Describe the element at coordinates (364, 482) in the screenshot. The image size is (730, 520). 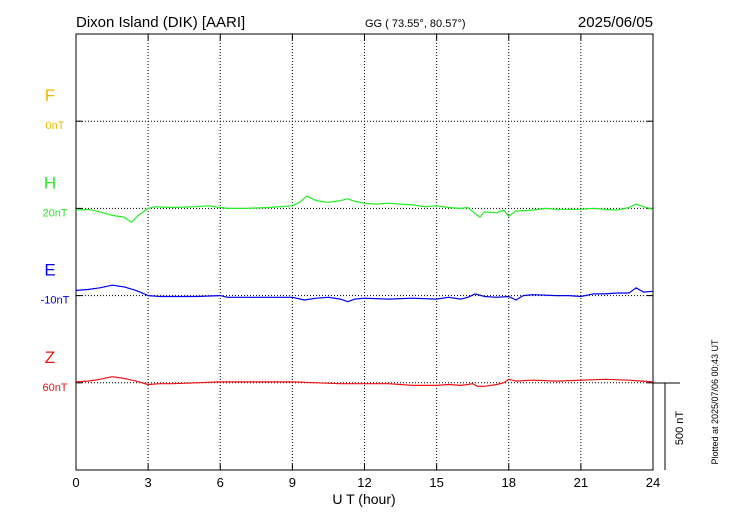
I see `x-tick-label: 12` at that location.